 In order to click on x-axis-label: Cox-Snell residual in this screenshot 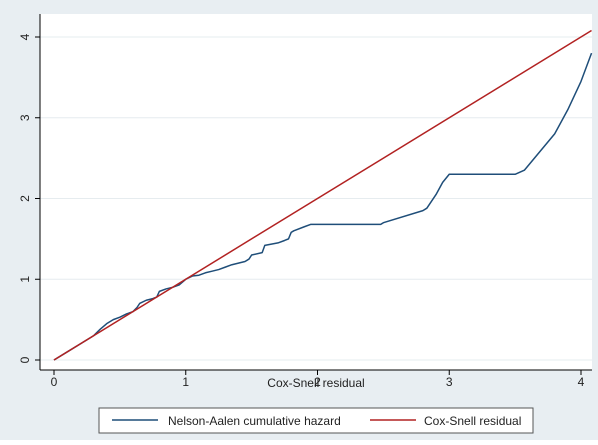, I will do `click(315, 383)`.